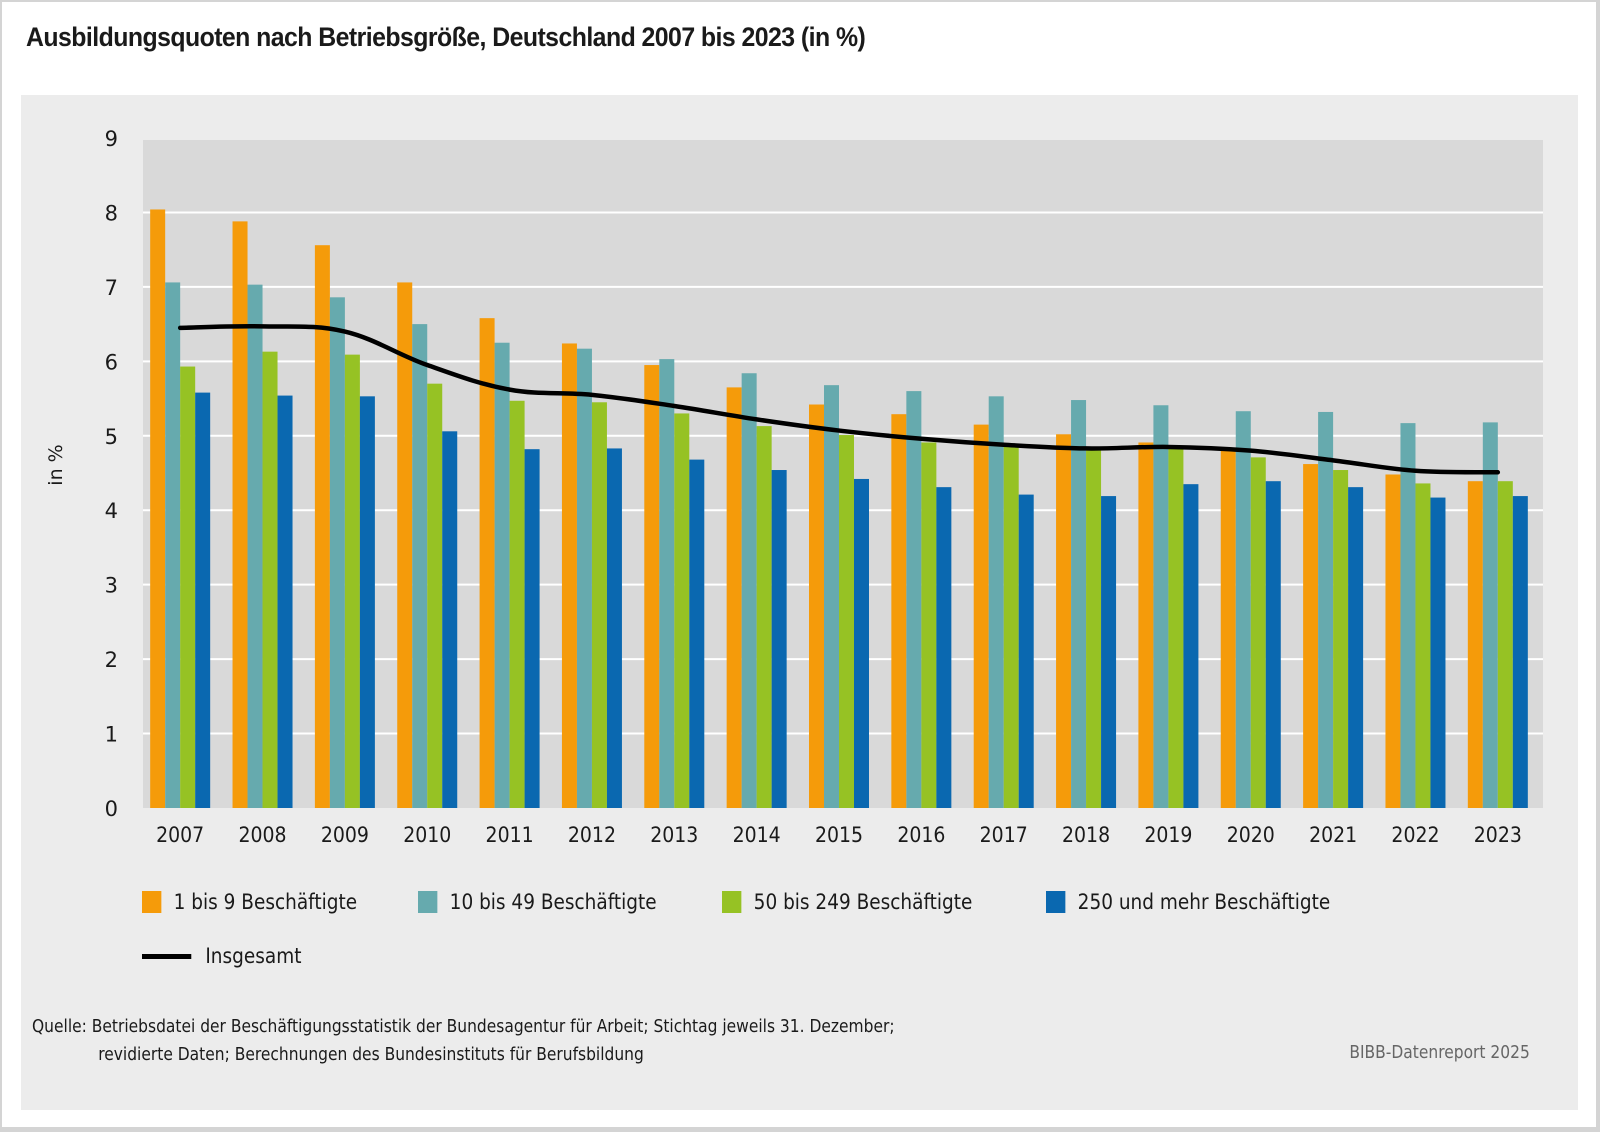 This screenshot has width=1600, height=1132. Describe the element at coordinates (1204, 902) in the screenshot. I see `legend-label: 250 und mehr Beschäftigte` at that location.